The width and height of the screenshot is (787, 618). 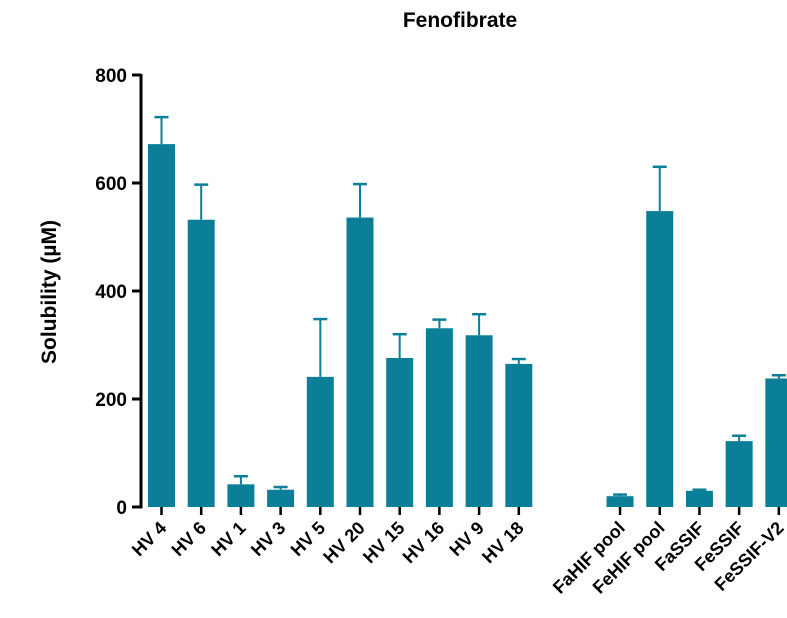 I want to click on chart-title: Fenofibrate, so click(x=460, y=20).